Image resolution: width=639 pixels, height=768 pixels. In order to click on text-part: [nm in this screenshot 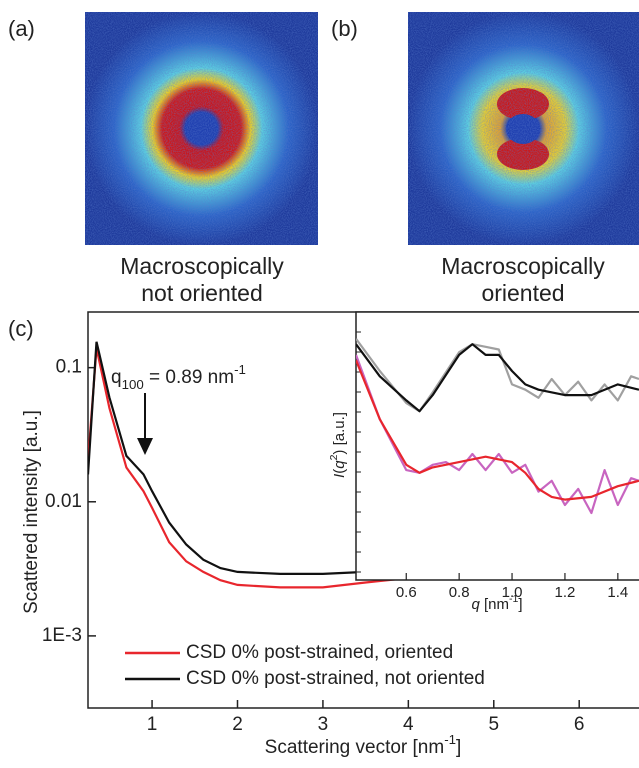, I will do `click(494, 604)`.